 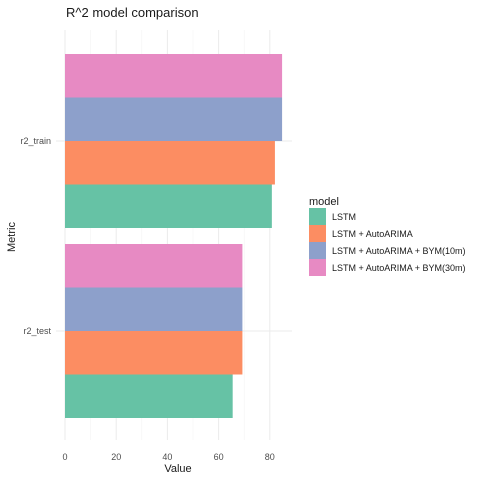 I want to click on x-tick-label: 60, so click(x=219, y=457).